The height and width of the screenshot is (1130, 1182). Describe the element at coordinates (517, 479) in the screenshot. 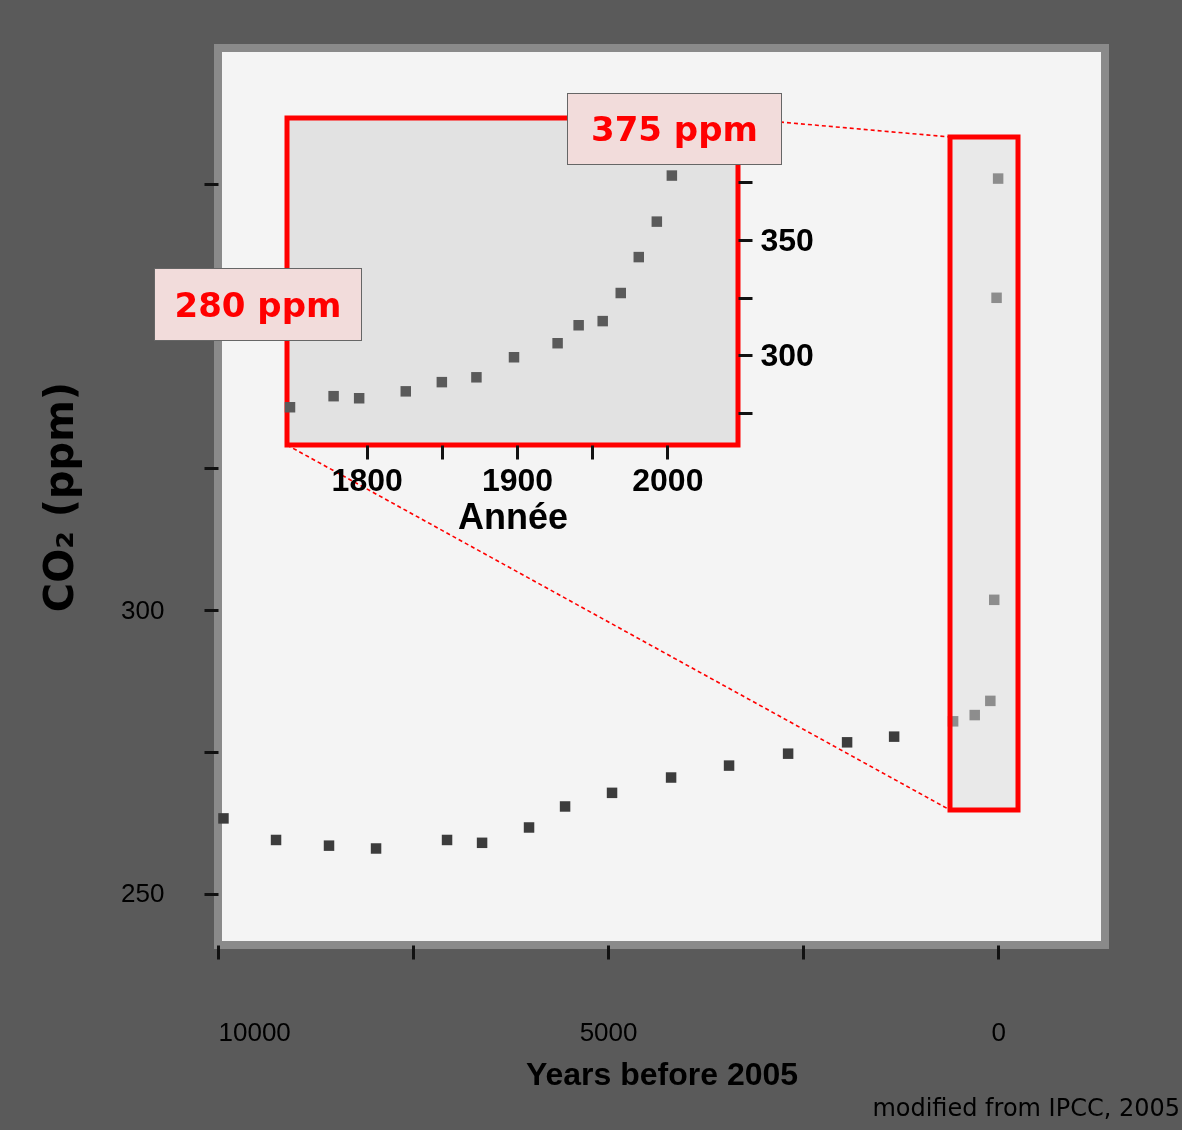

I see `x-tick-label: 1900` at that location.